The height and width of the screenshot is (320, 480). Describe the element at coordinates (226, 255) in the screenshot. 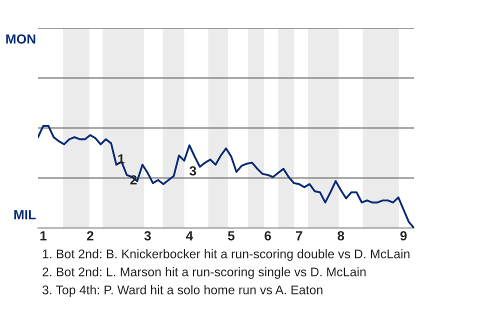

I see `text: 1. Bot 2nd: B. Knickerbocker hit a run-scoring double vs D. McLain` at that location.